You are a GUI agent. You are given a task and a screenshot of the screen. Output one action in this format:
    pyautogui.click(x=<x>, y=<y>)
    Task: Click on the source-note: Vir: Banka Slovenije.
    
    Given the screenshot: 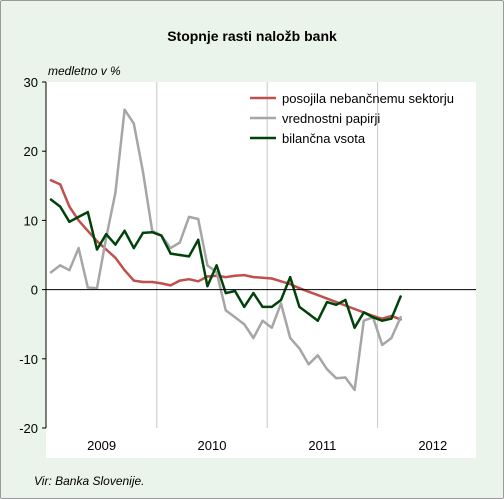 What is the action you would take?
    pyautogui.click(x=89, y=481)
    